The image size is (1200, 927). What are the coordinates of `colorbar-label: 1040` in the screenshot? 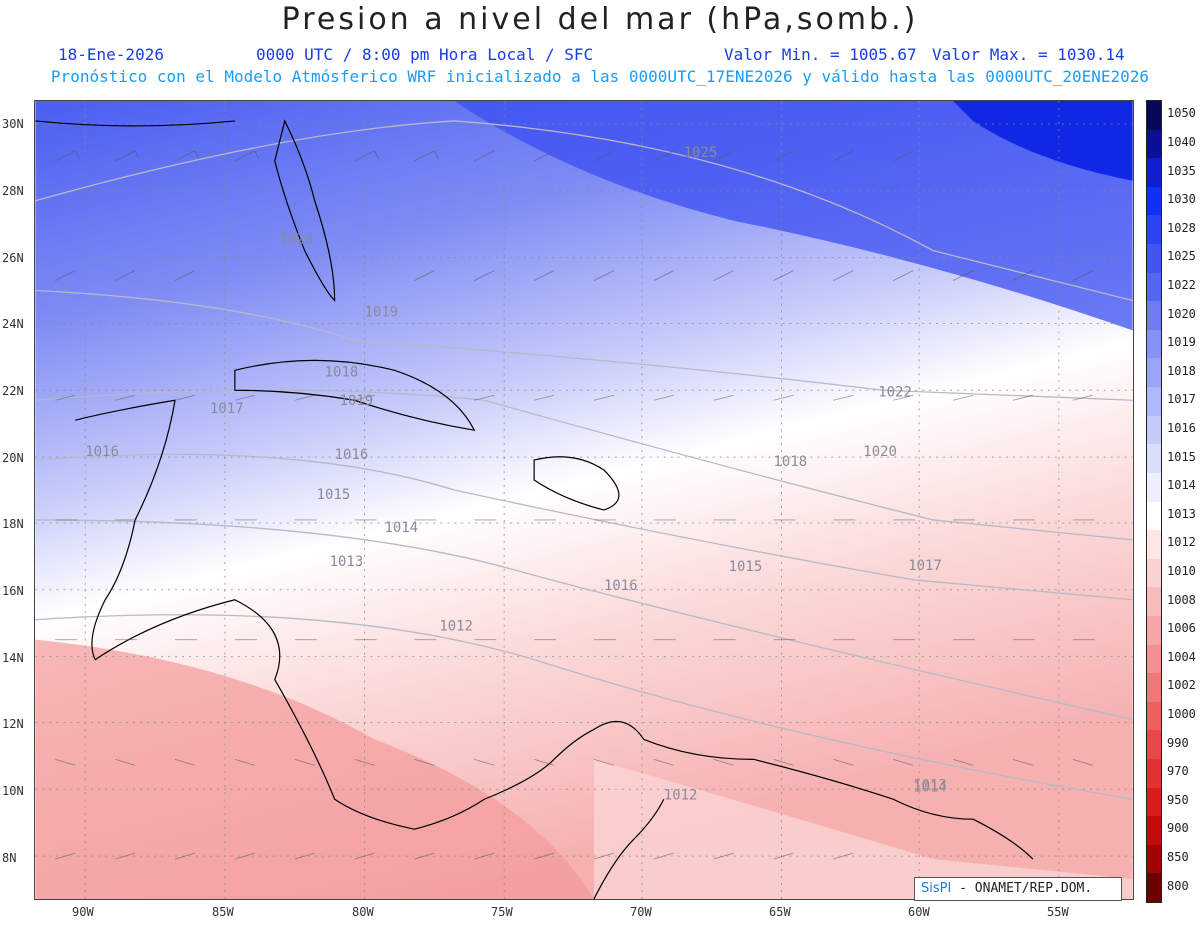 It's located at (1181, 141).